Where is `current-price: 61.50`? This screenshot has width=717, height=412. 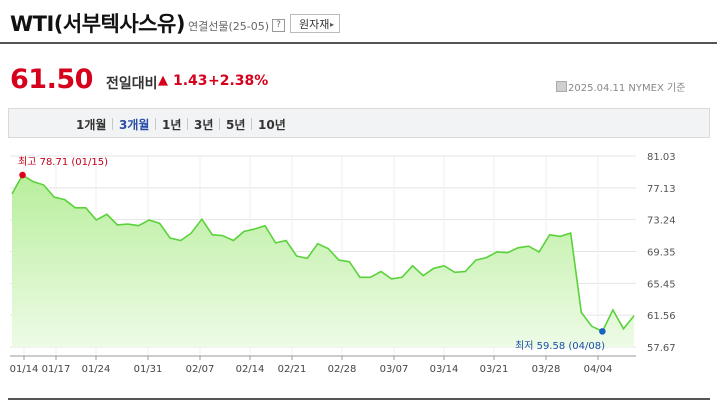
current-price: 61.50 is located at coordinates (51, 79).